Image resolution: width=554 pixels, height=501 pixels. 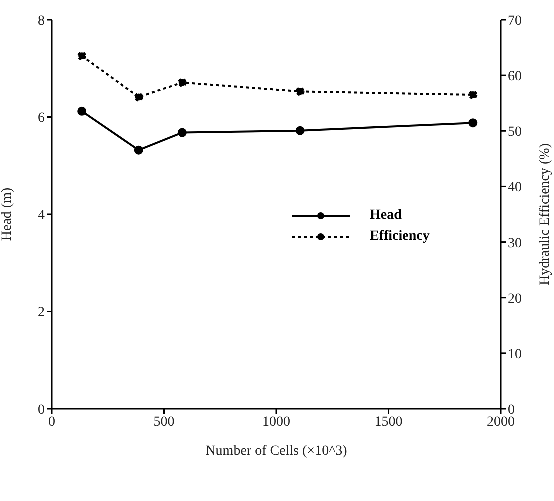 I want to click on y-tick-label: 2, so click(x=41, y=313).